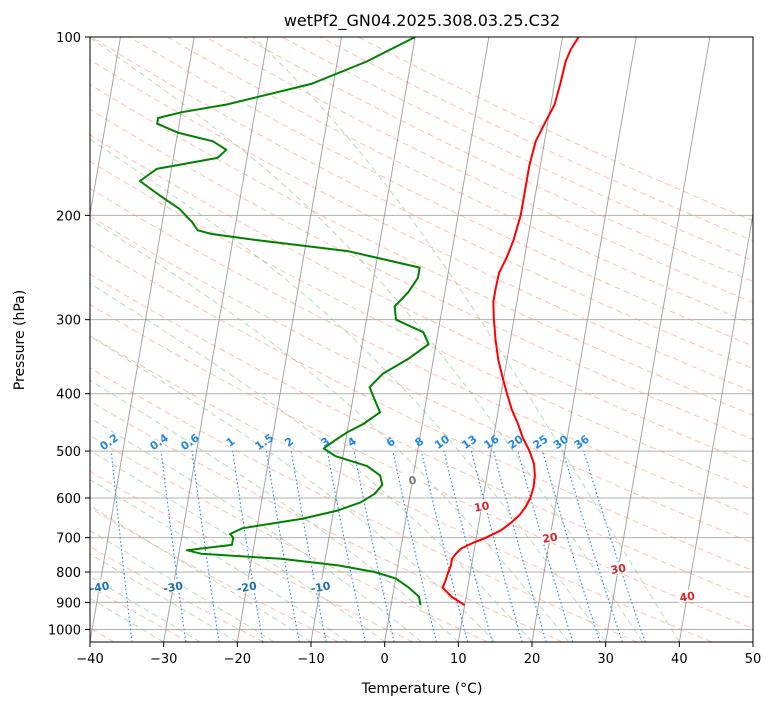 The height and width of the screenshot is (708, 775). Describe the element at coordinates (89, 659) in the screenshot. I see `x-tick-label: −40` at that location.